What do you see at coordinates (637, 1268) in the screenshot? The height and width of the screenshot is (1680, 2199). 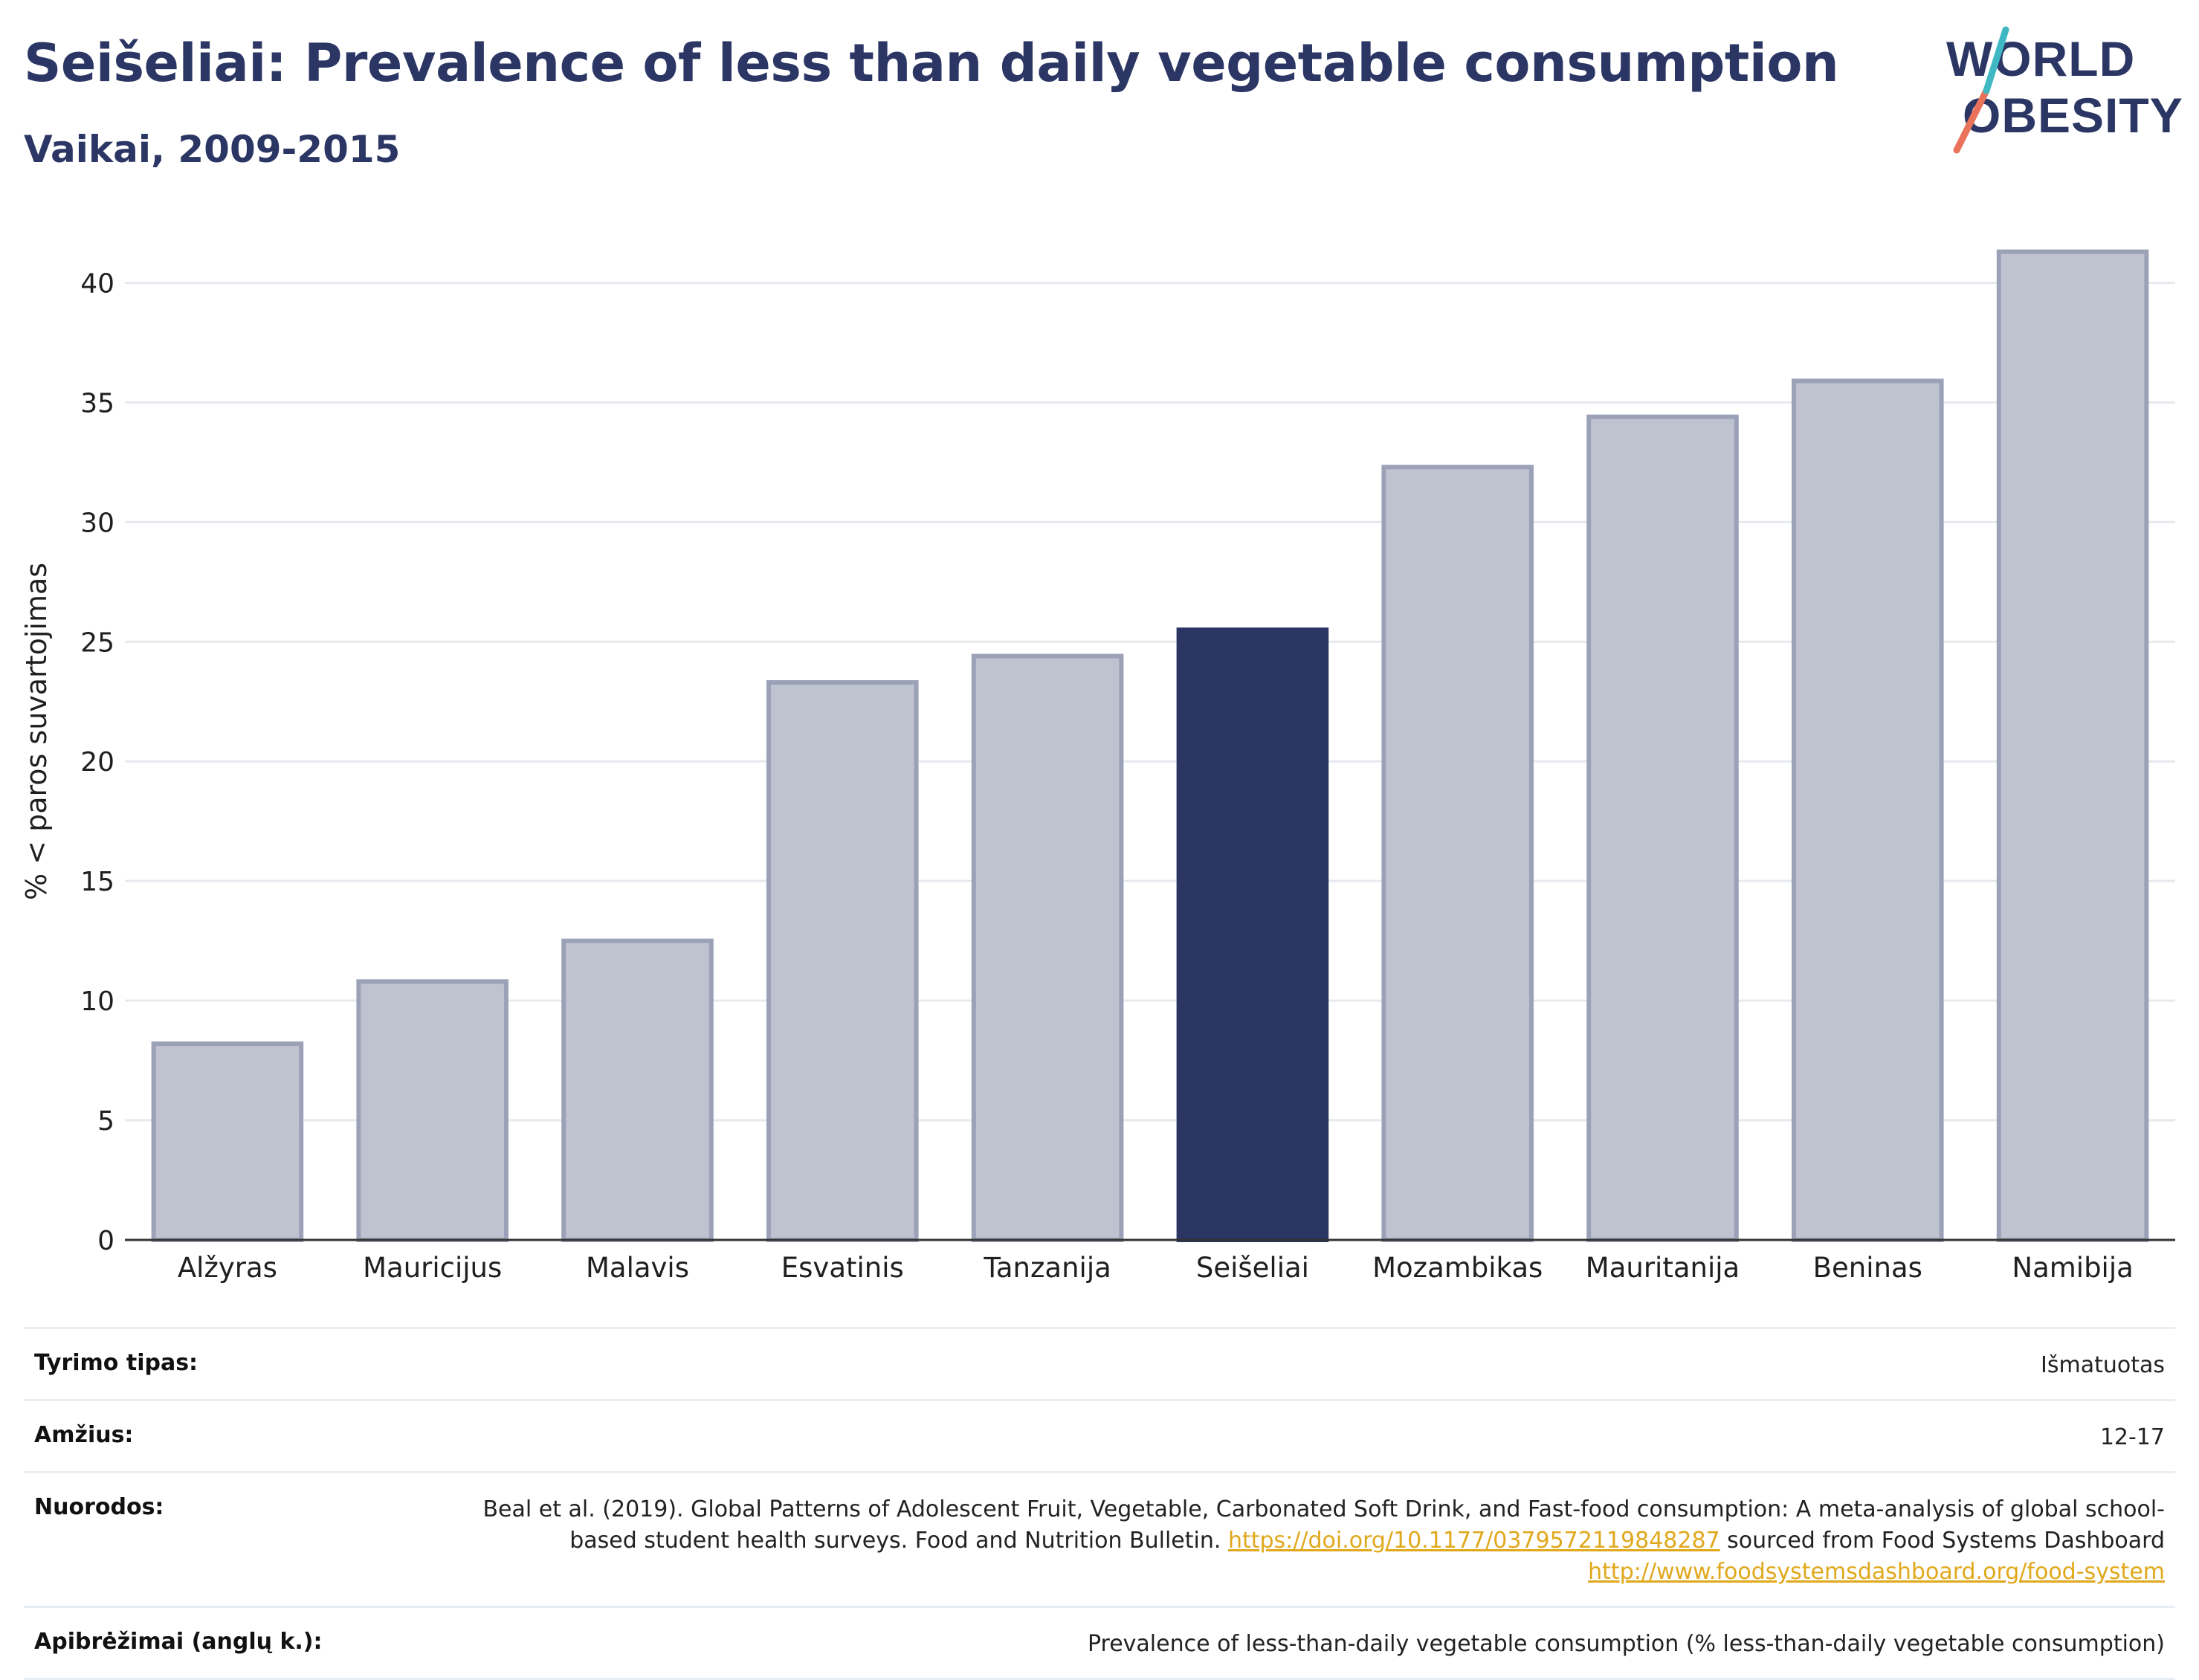 I see `x-tick-label: Malavis` at bounding box center [637, 1268].